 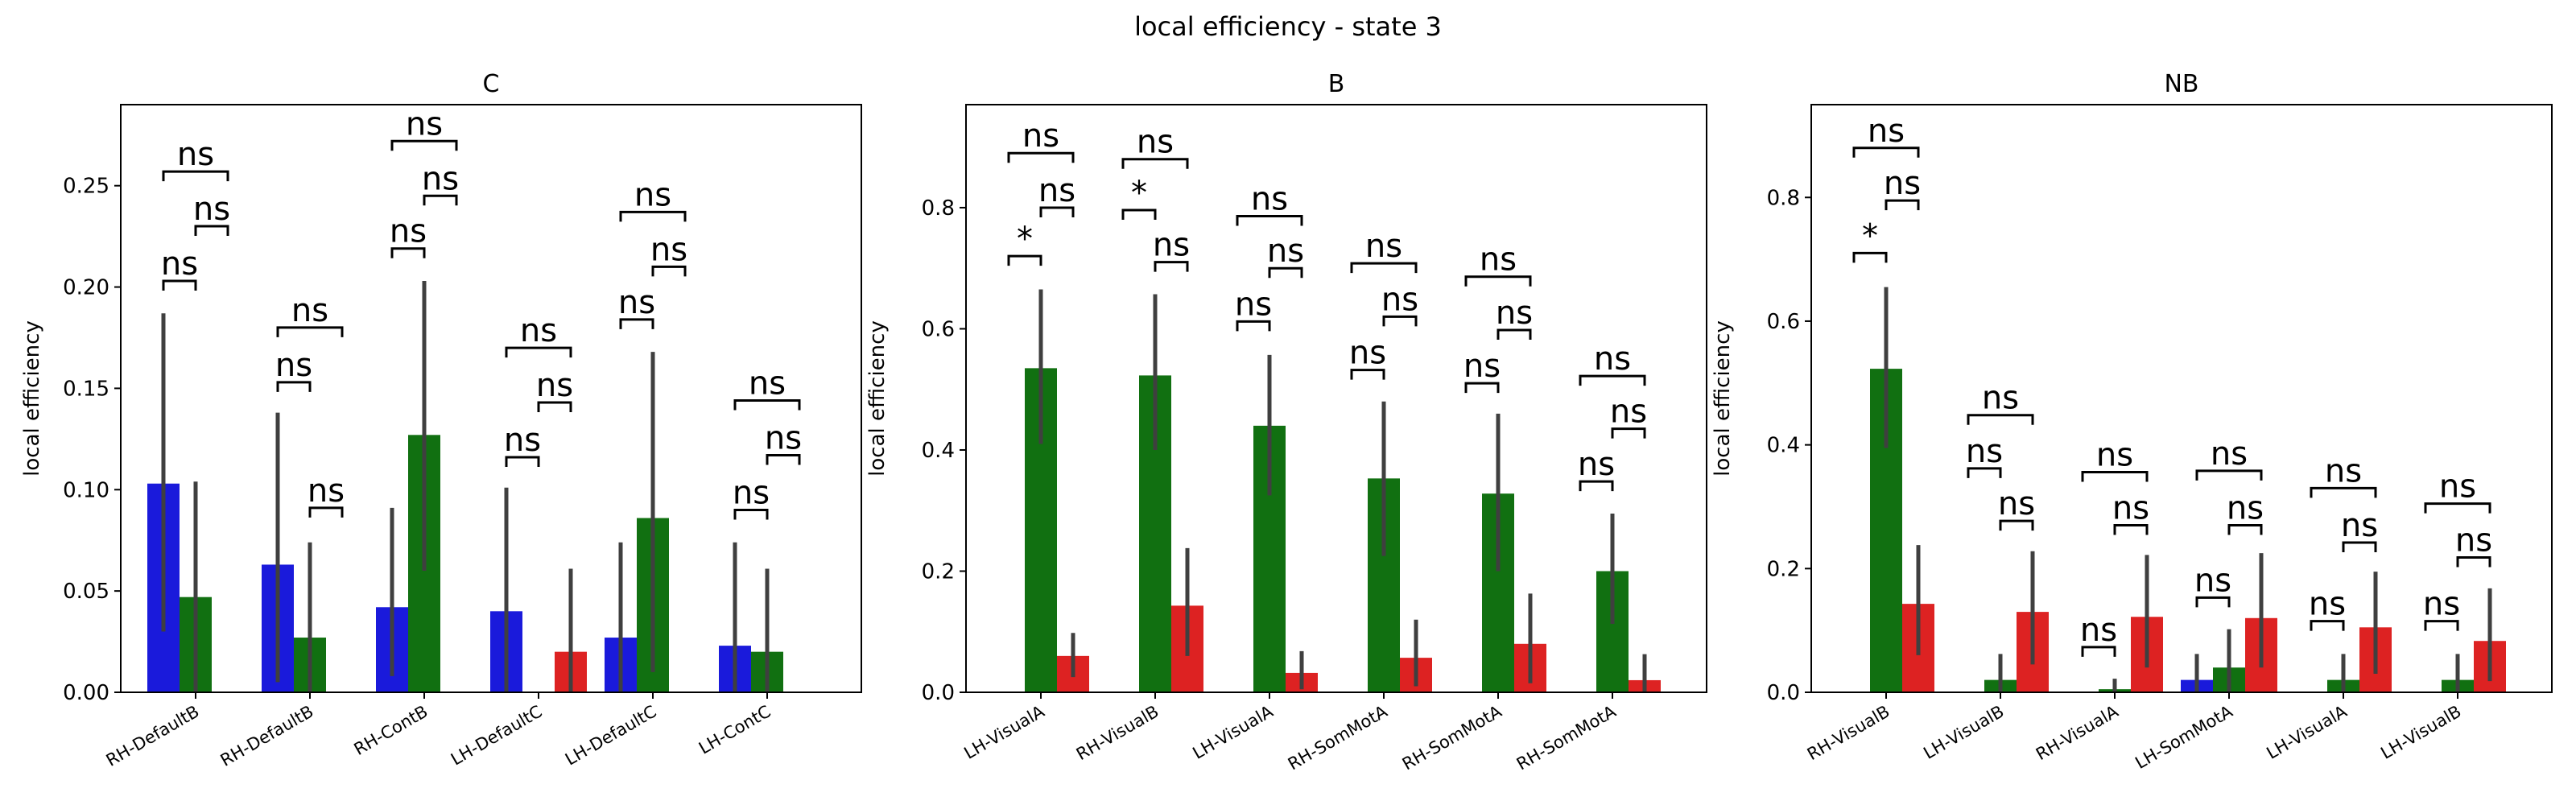 What do you see at coordinates (938, 451) in the screenshot?
I see `y-tick-label: 0.4` at bounding box center [938, 451].